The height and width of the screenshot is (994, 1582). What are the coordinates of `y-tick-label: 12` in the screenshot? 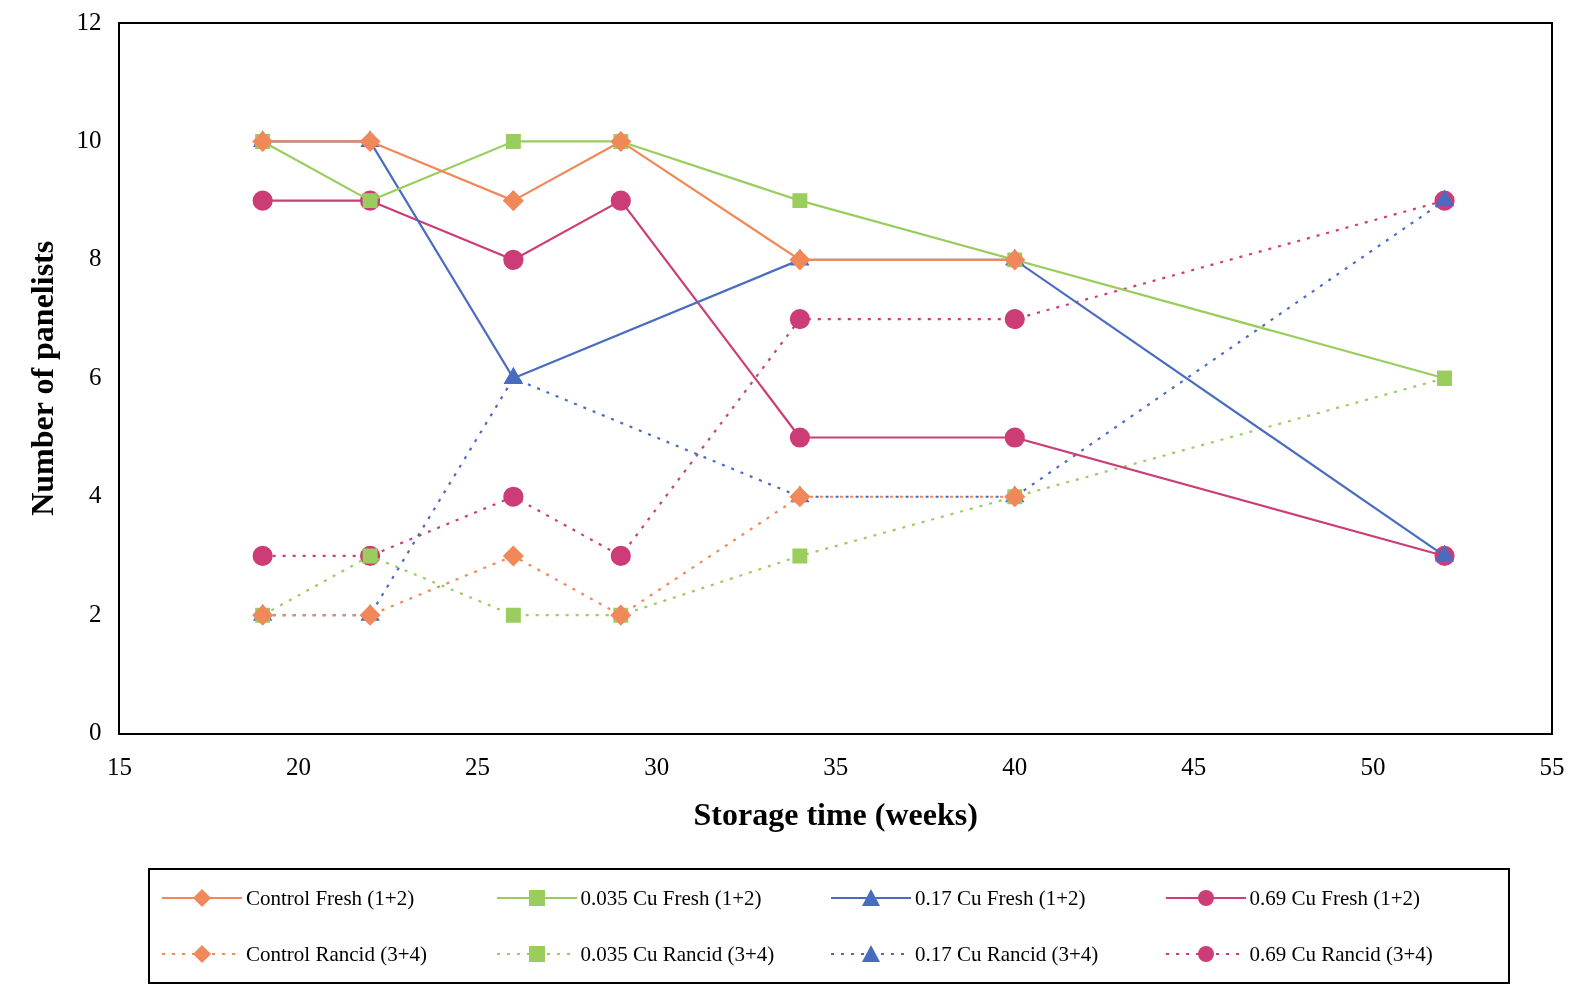 It's located at (89, 21).